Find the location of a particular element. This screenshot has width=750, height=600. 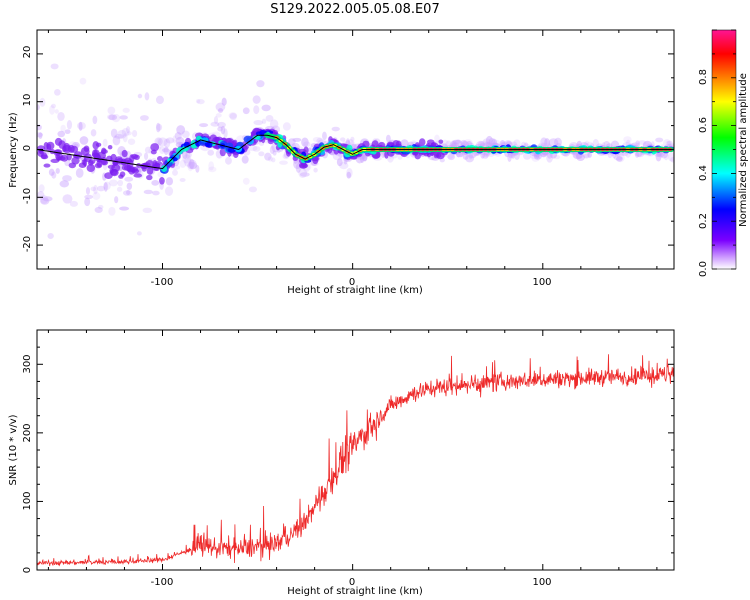

bottom-x-tick-label: 0 is located at coordinates (352, 582).